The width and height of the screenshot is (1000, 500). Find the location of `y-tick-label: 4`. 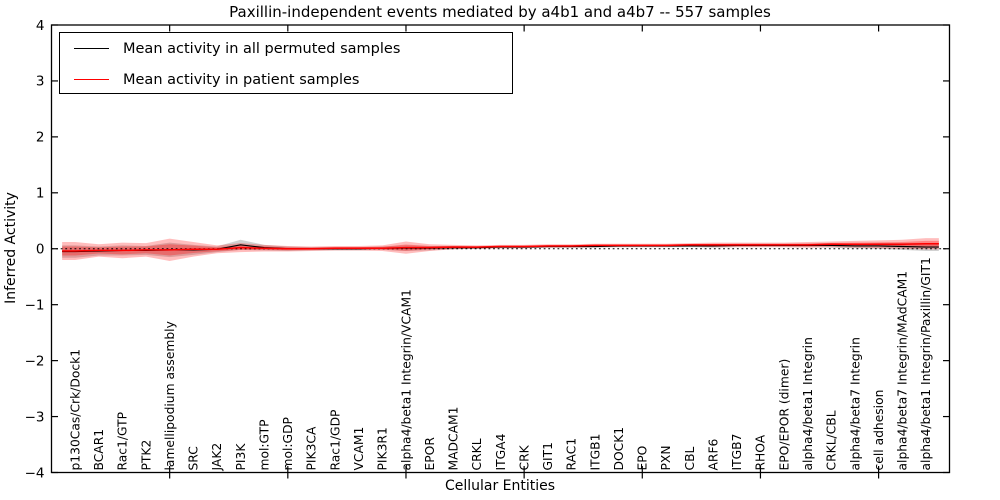

y-tick-label: 4 is located at coordinates (40, 26).